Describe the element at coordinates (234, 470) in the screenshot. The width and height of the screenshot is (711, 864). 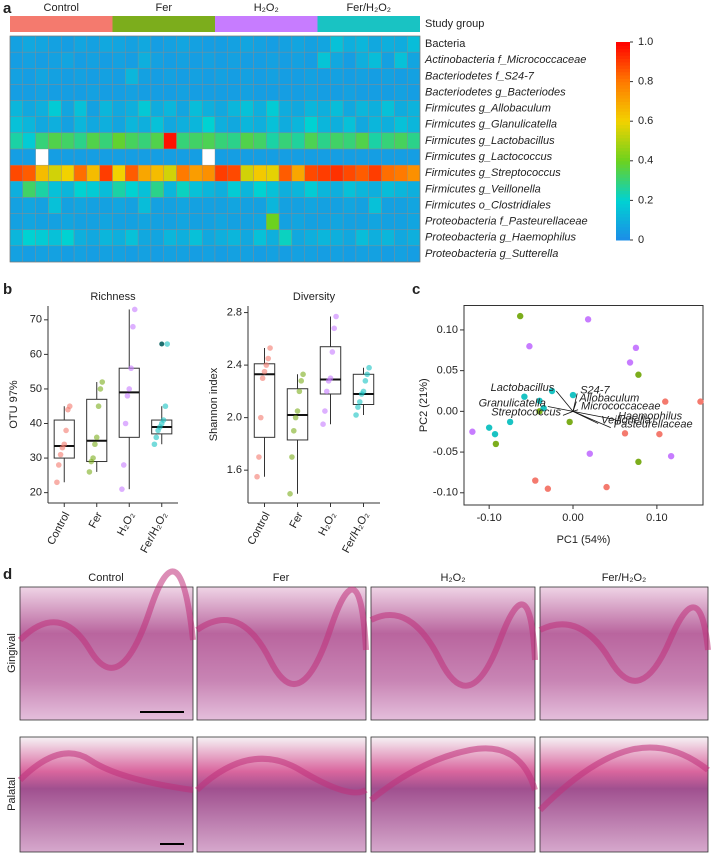
I see `y-tick-label: 1.6` at that location.